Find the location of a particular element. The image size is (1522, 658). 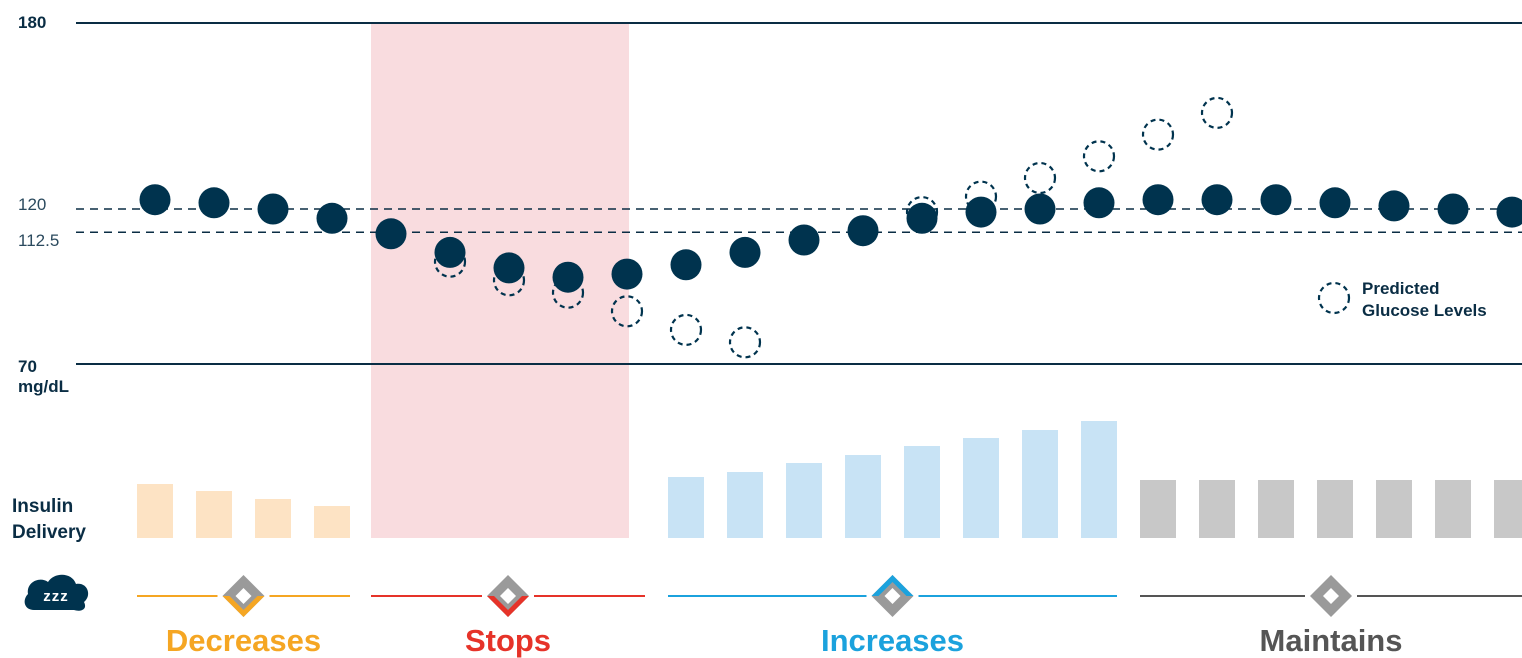

mode-label-decreases: Decreases is located at coordinates (243, 640).